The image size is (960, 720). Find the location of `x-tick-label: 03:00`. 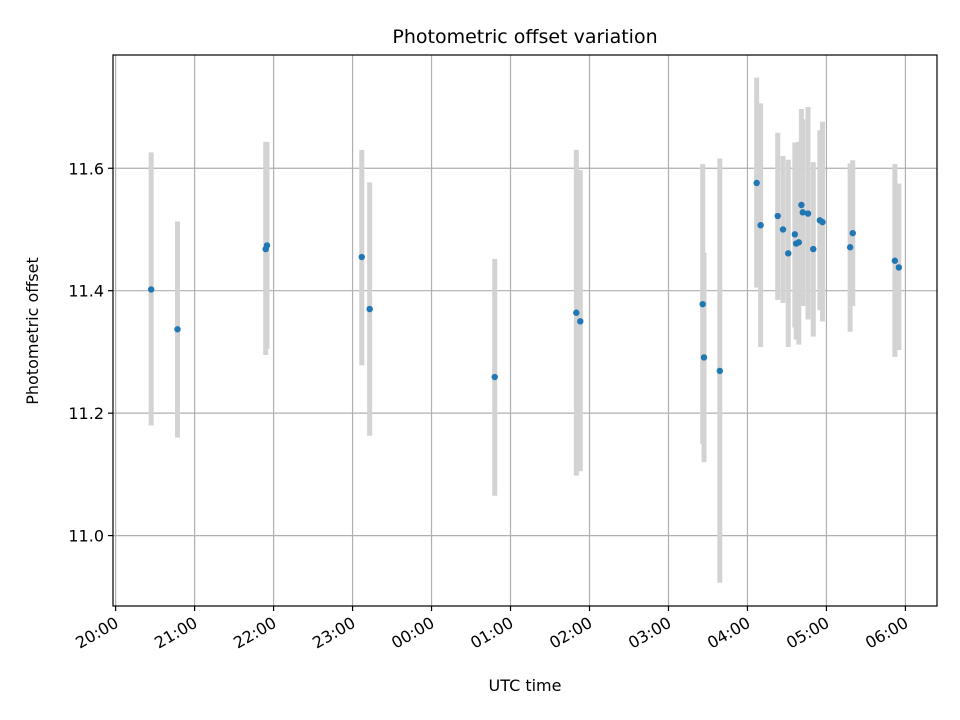

x-tick-label: 03:00 is located at coordinates (649, 633).